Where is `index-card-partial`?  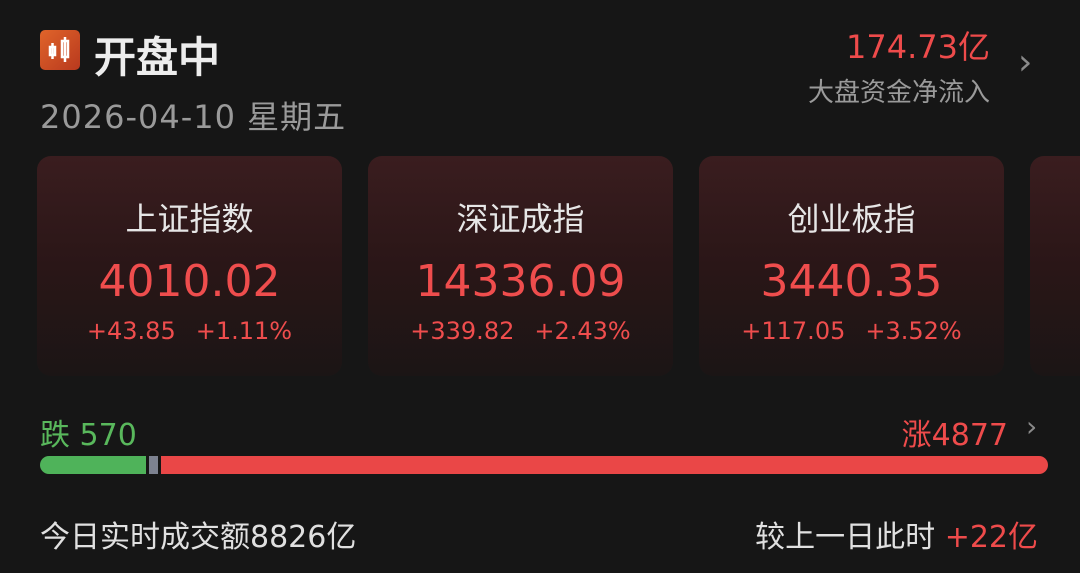 index-card-partial is located at coordinates (1055, 266).